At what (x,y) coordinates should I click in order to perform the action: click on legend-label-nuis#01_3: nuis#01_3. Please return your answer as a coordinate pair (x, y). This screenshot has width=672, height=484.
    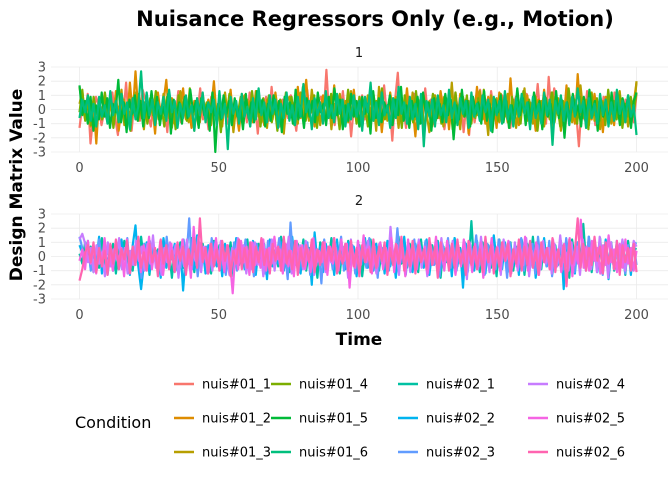
    Looking at the image, I should click on (236, 453).